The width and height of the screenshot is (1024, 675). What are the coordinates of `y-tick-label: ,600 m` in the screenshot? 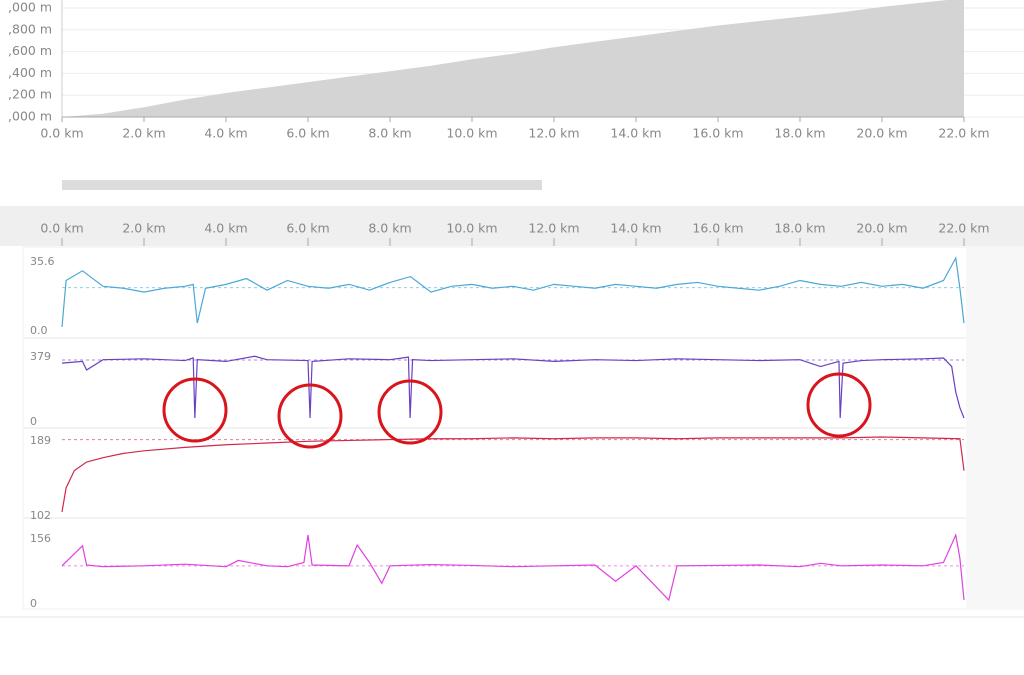 It's located at (30, 50).